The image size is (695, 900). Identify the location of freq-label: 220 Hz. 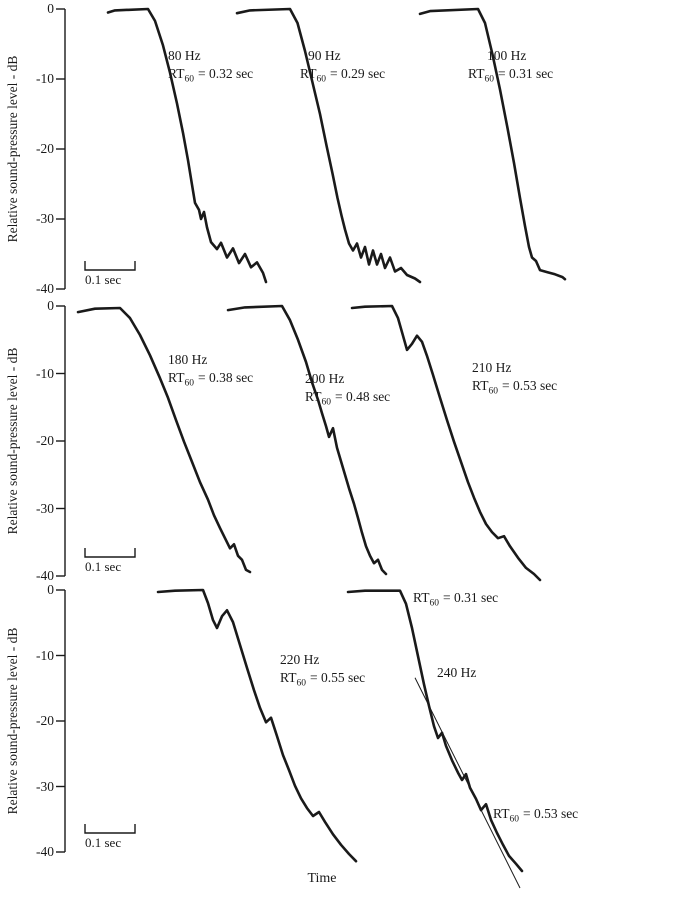
(299, 660).